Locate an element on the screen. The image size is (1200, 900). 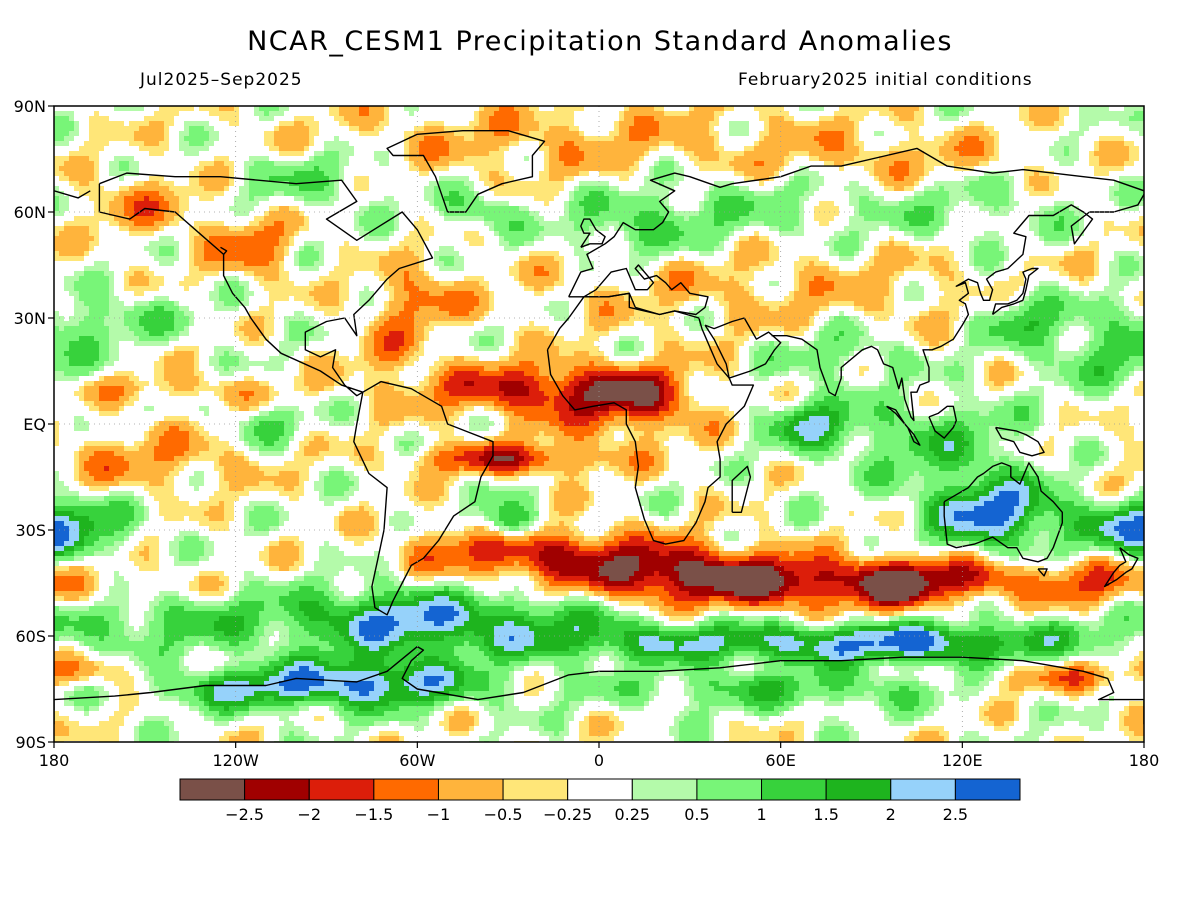
colorbar-label: −0.5 is located at coordinates (503, 814).